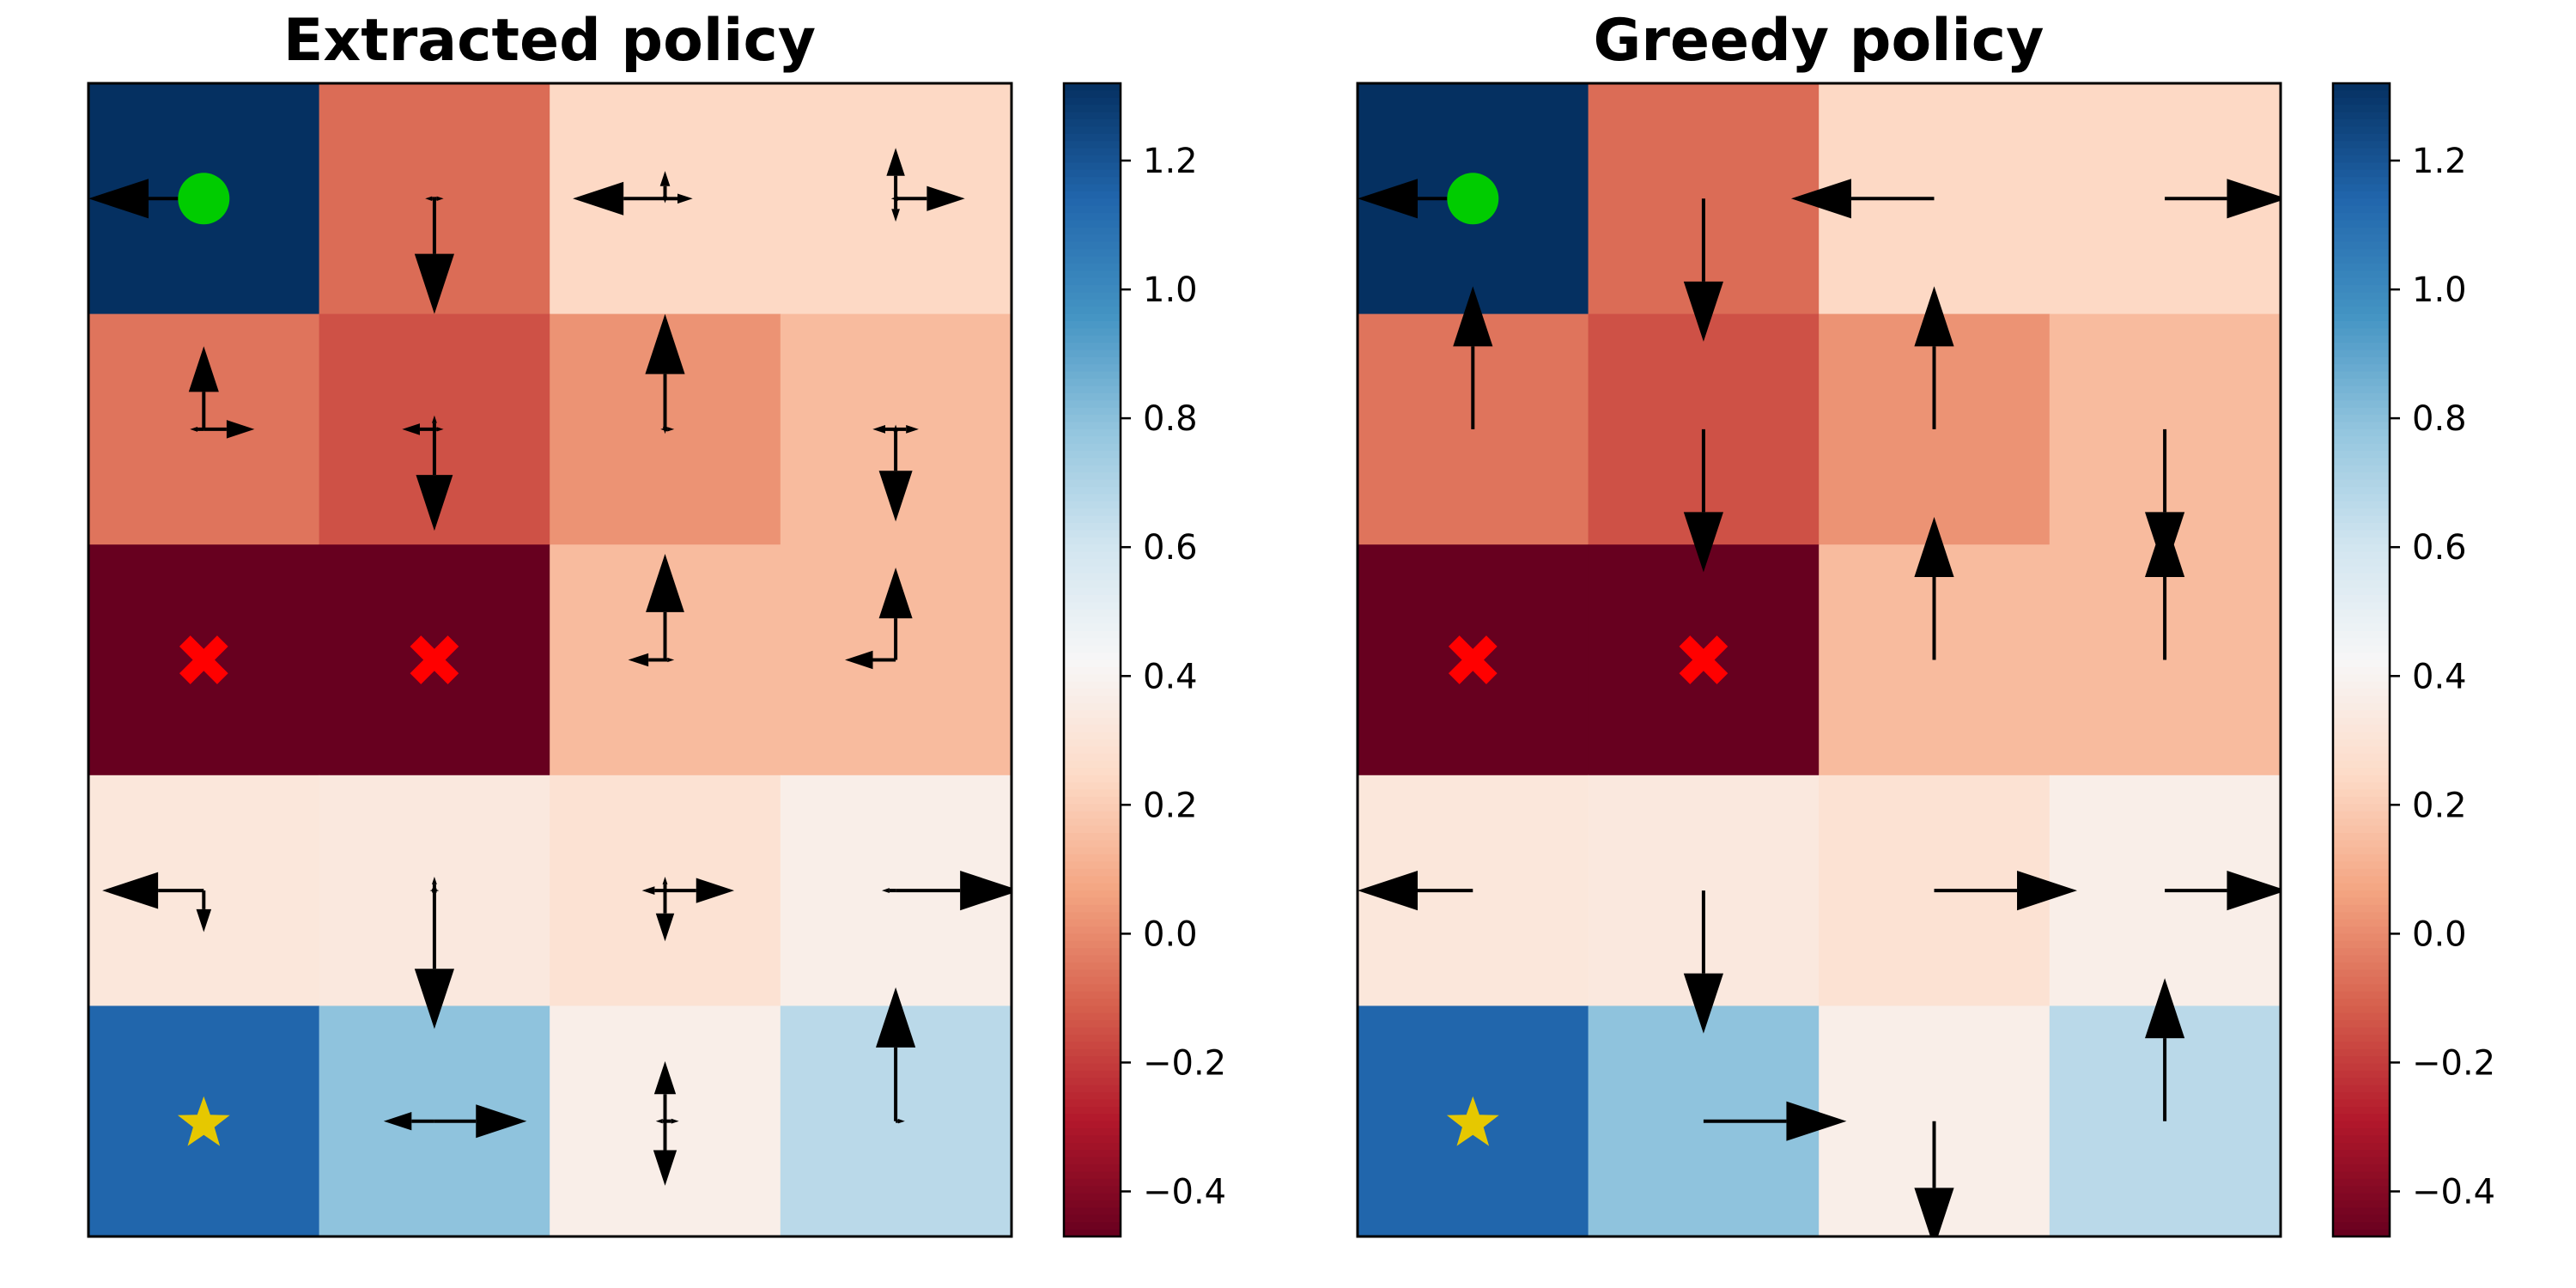 The height and width of the screenshot is (1288, 2576). What do you see at coordinates (1184, 1063) in the screenshot?
I see `colorbar-tick-label: −0.2` at bounding box center [1184, 1063].